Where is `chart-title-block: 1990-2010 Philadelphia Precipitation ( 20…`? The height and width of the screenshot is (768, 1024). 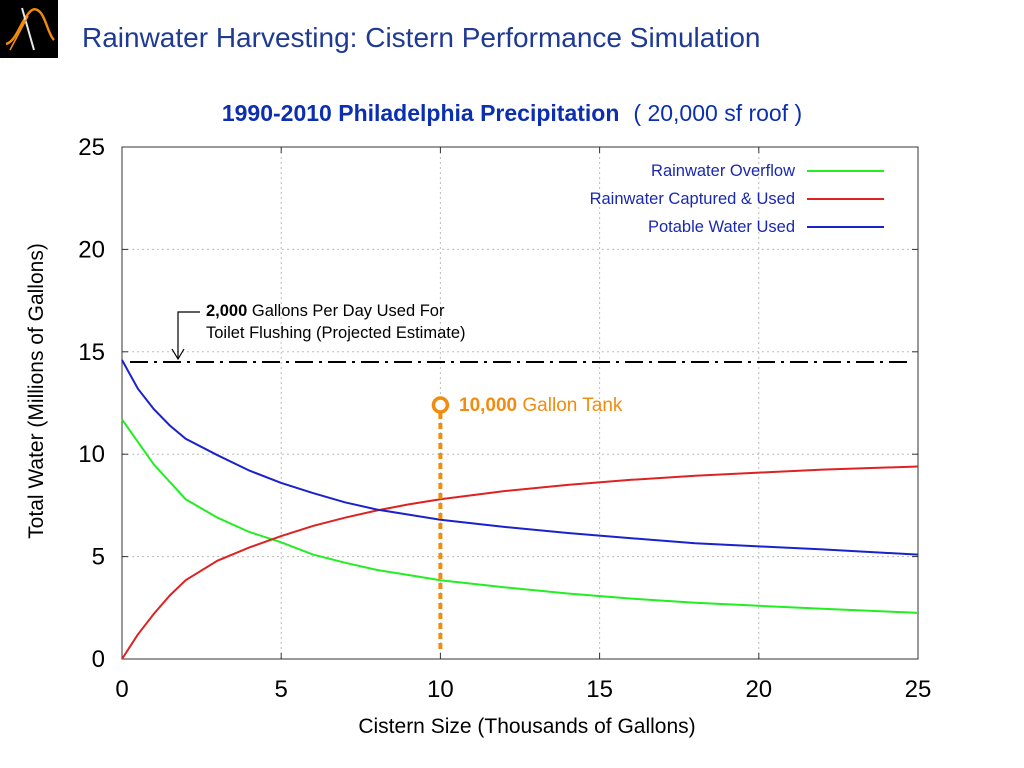 chart-title-block: 1990-2010 Philadelphia Precipitation ( 20… is located at coordinates (512, 113).